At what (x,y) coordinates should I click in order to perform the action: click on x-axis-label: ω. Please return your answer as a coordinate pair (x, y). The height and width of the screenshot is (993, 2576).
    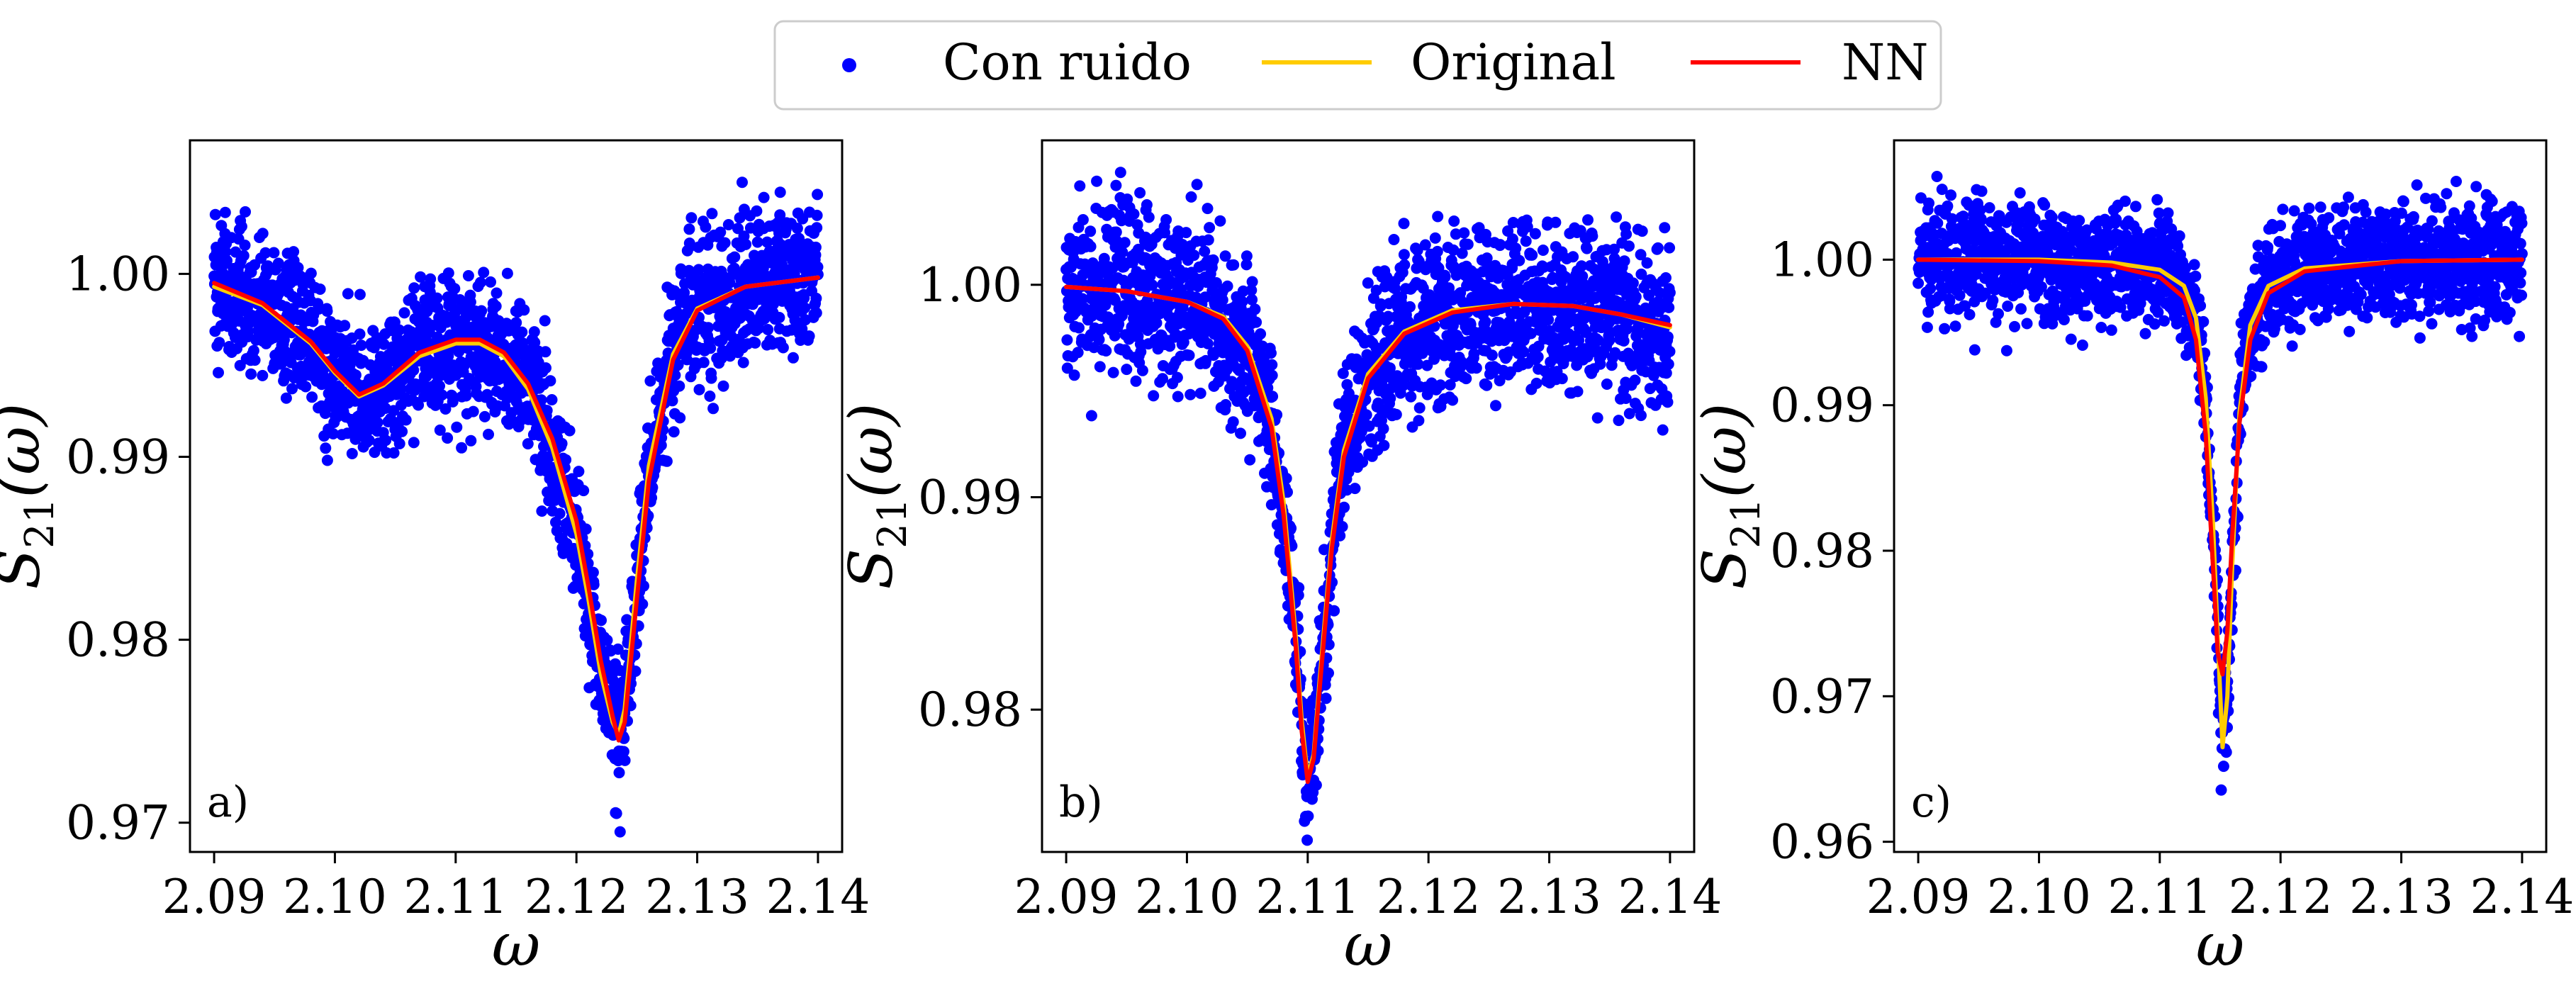
    Looking at the image, I should click on (1369, 945).